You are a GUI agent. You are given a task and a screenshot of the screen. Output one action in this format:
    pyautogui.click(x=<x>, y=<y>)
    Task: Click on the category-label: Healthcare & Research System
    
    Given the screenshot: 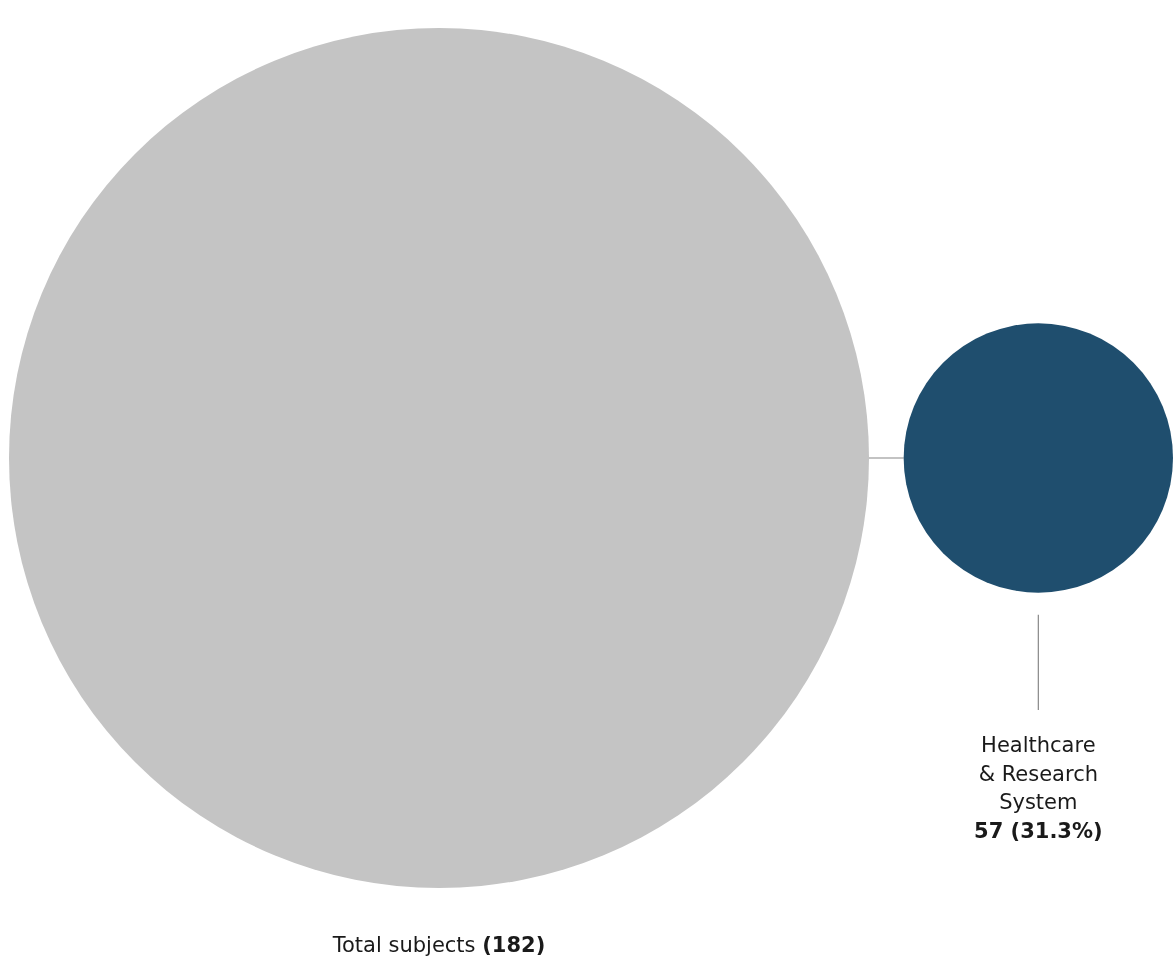 What is the action you would take?
    pyautogui.click(x=1038, y=773)
    